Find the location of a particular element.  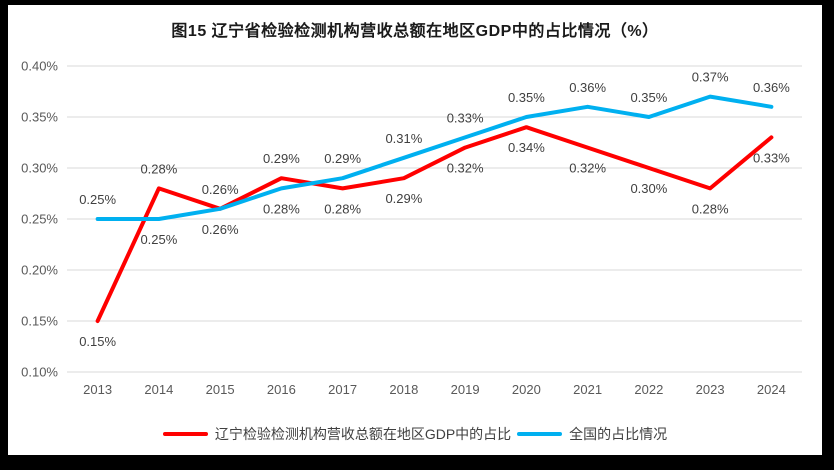

data-label-national: 0.33% is located at coordinates (465, 117).